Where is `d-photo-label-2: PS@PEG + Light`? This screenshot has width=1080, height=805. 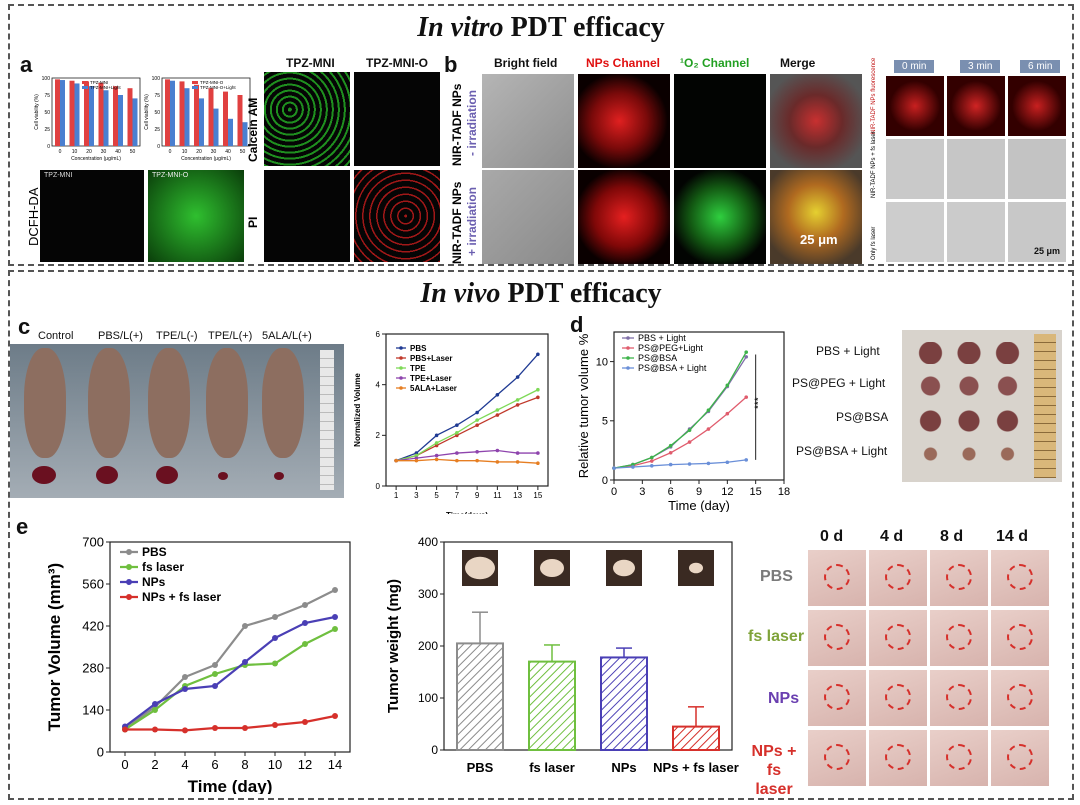
d-photo-label-2: PS@PEG + Light is located at coordinates (839, 383).